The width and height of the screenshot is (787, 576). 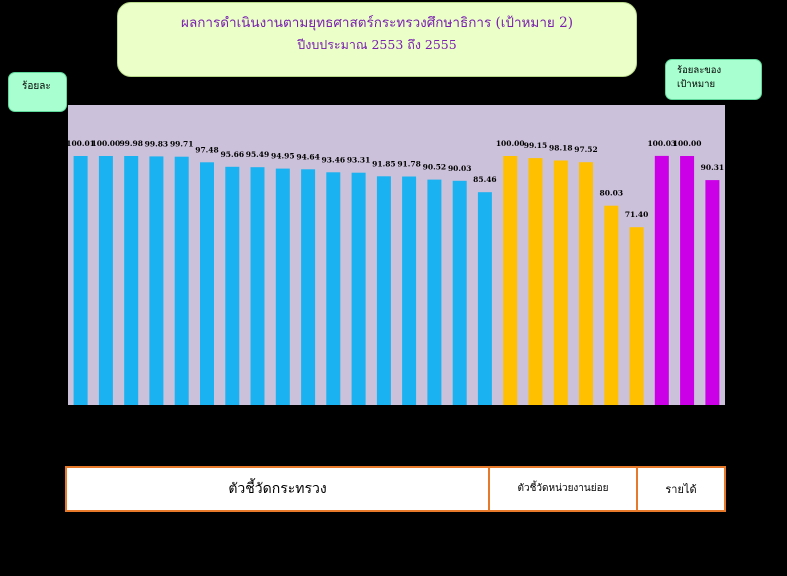 What do you see at coordinates (131, 143) in the screenshot?
I see `data-label: 99.98` at bounding box center [131, 143].